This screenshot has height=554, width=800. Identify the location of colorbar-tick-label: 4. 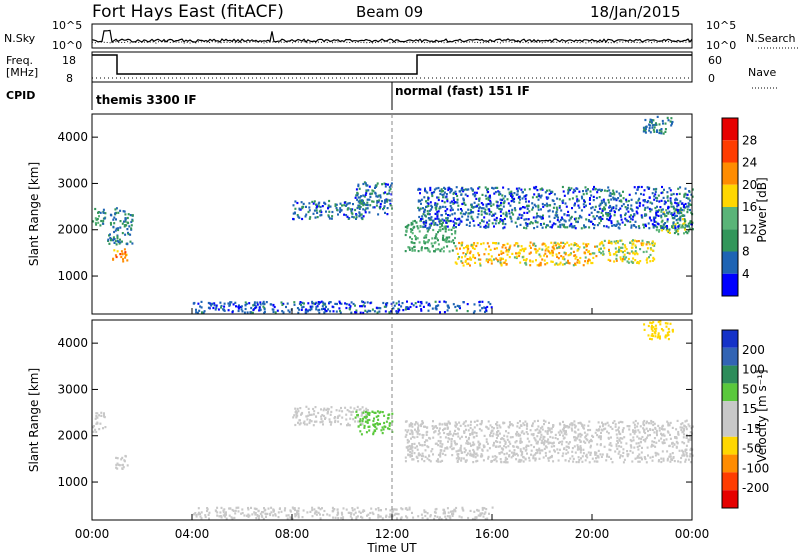
(746, 274).